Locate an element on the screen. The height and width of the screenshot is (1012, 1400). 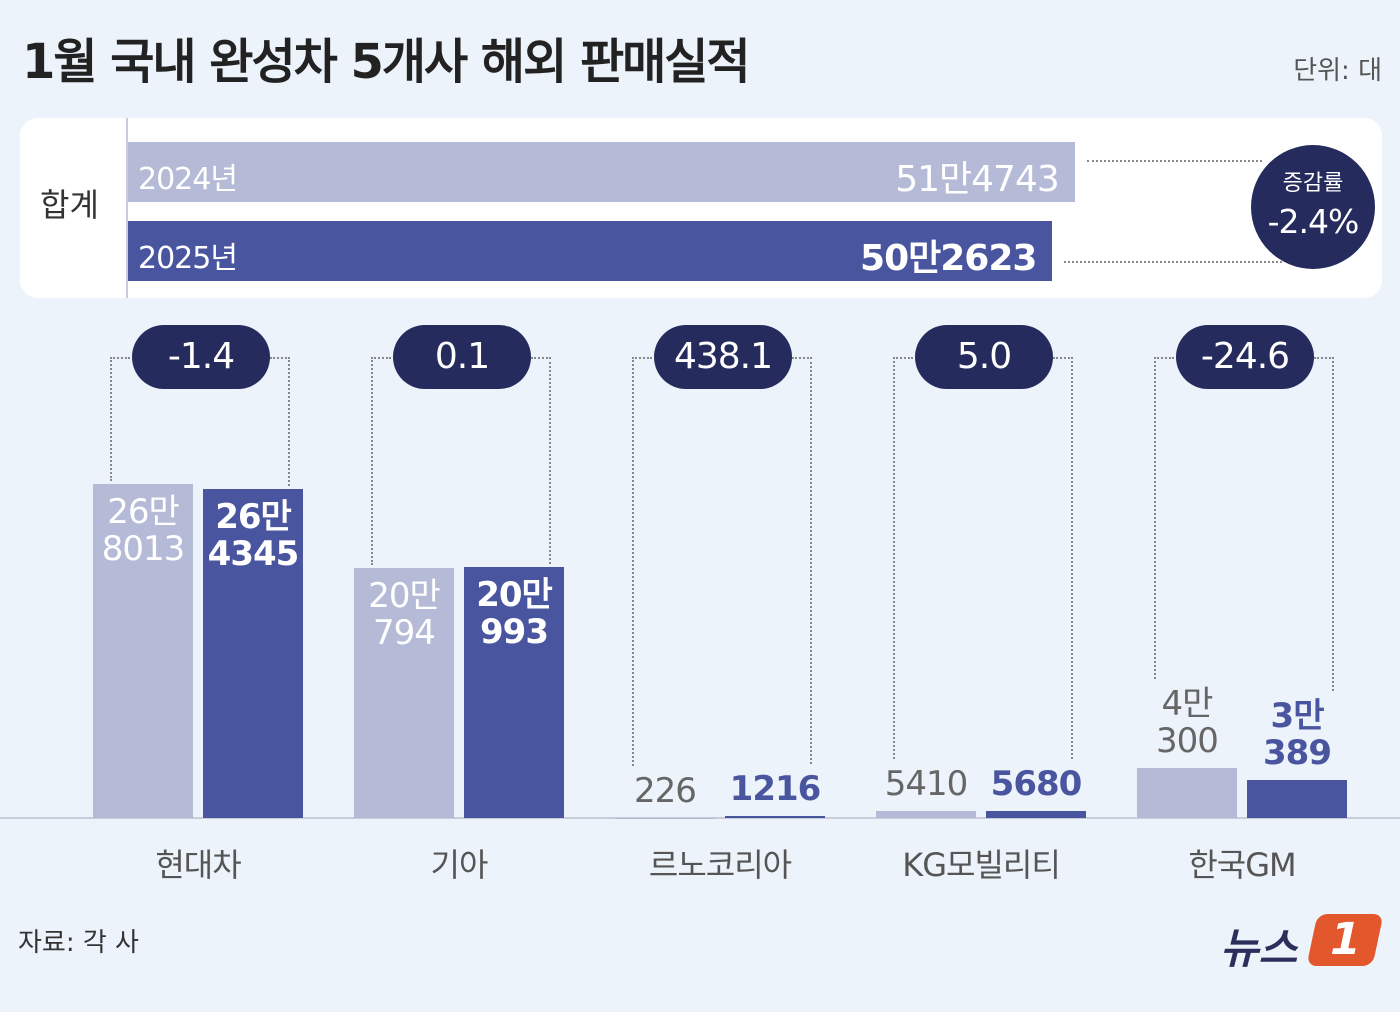
unit: 단위: 대 is located at coordinates (1337, 71).